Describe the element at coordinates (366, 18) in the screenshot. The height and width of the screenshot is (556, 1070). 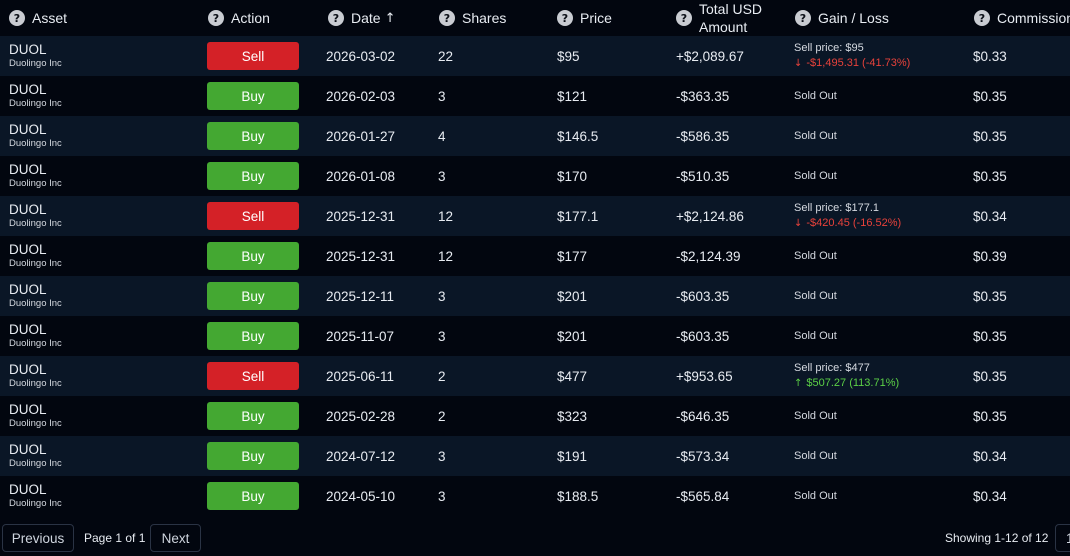
I see `column-header-label: Date` at that location.